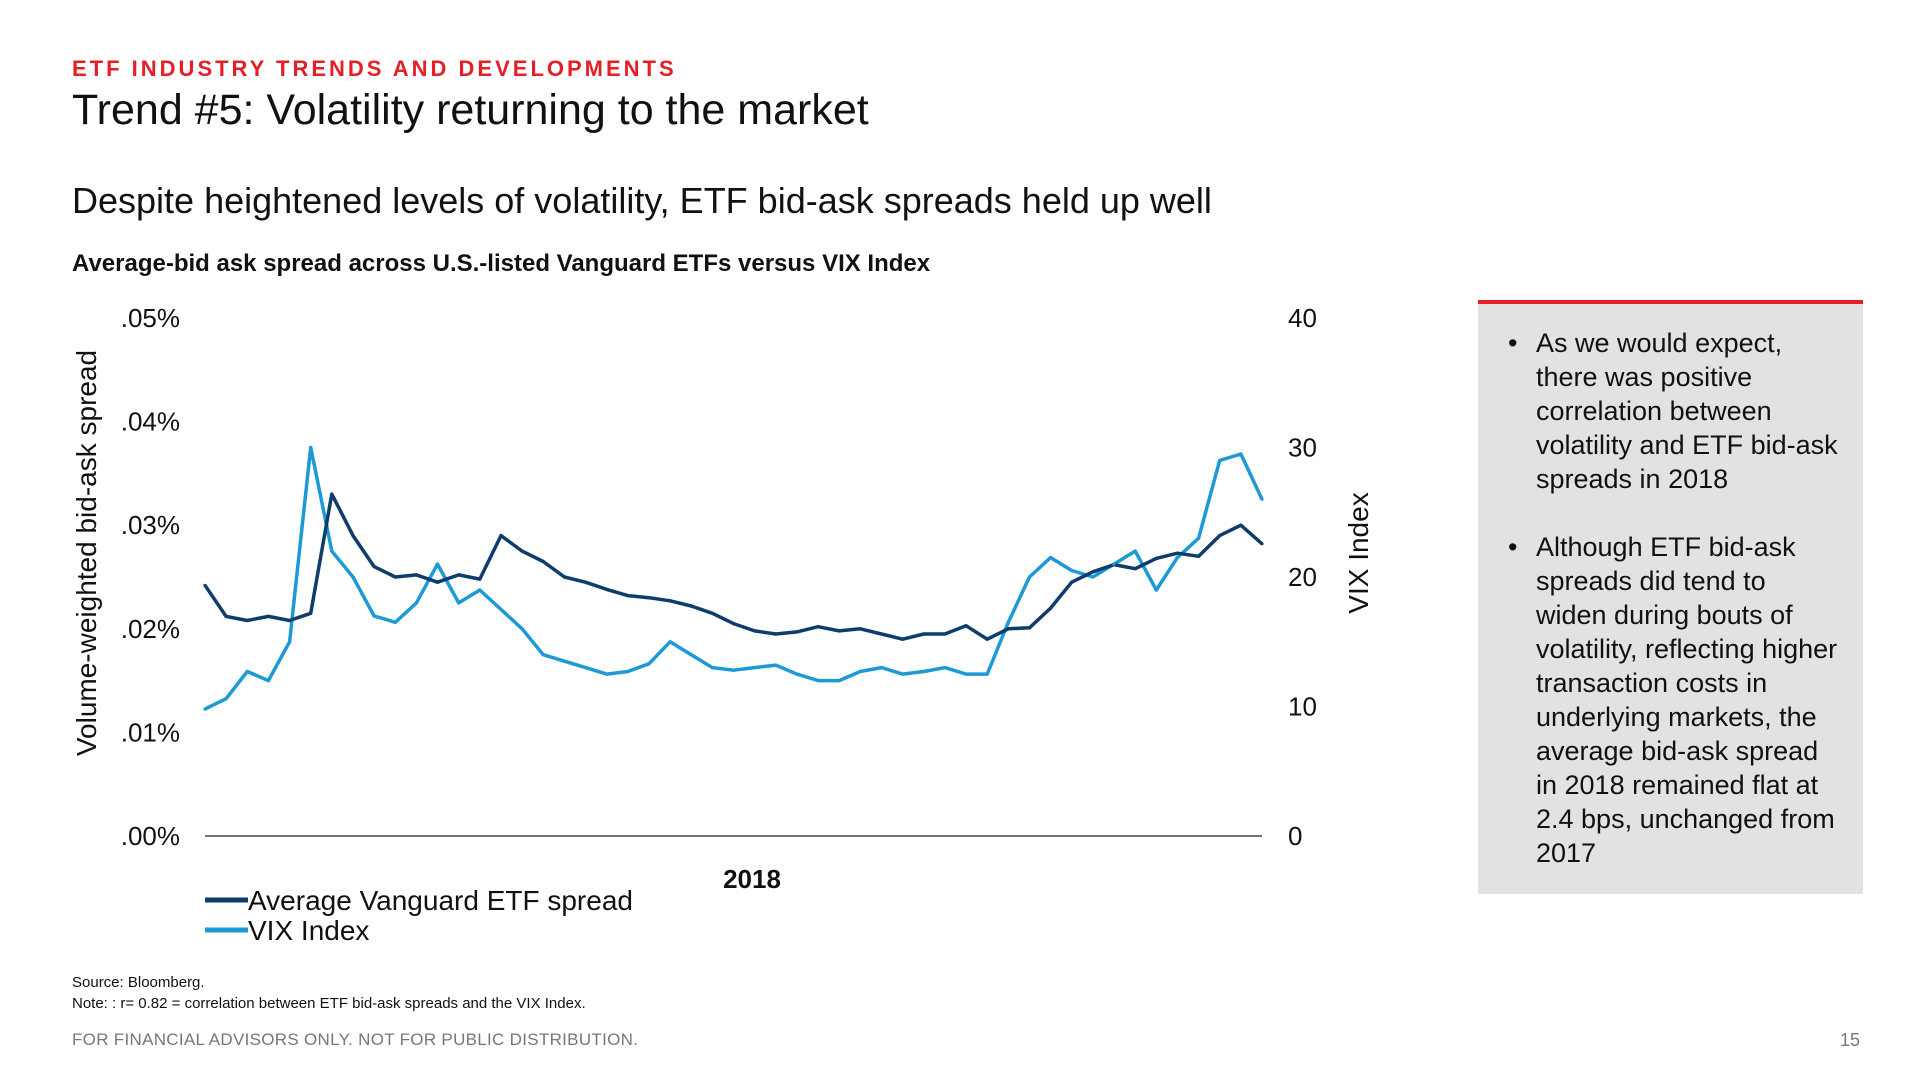 The image size is (1920, 1080). What do you see at coordinates (374, 68) in the screenshot?
I see `section-kicker: ETF INDUSTRY TRENDS AND DEVELOPMENTS` at bounding box center [374, 68].